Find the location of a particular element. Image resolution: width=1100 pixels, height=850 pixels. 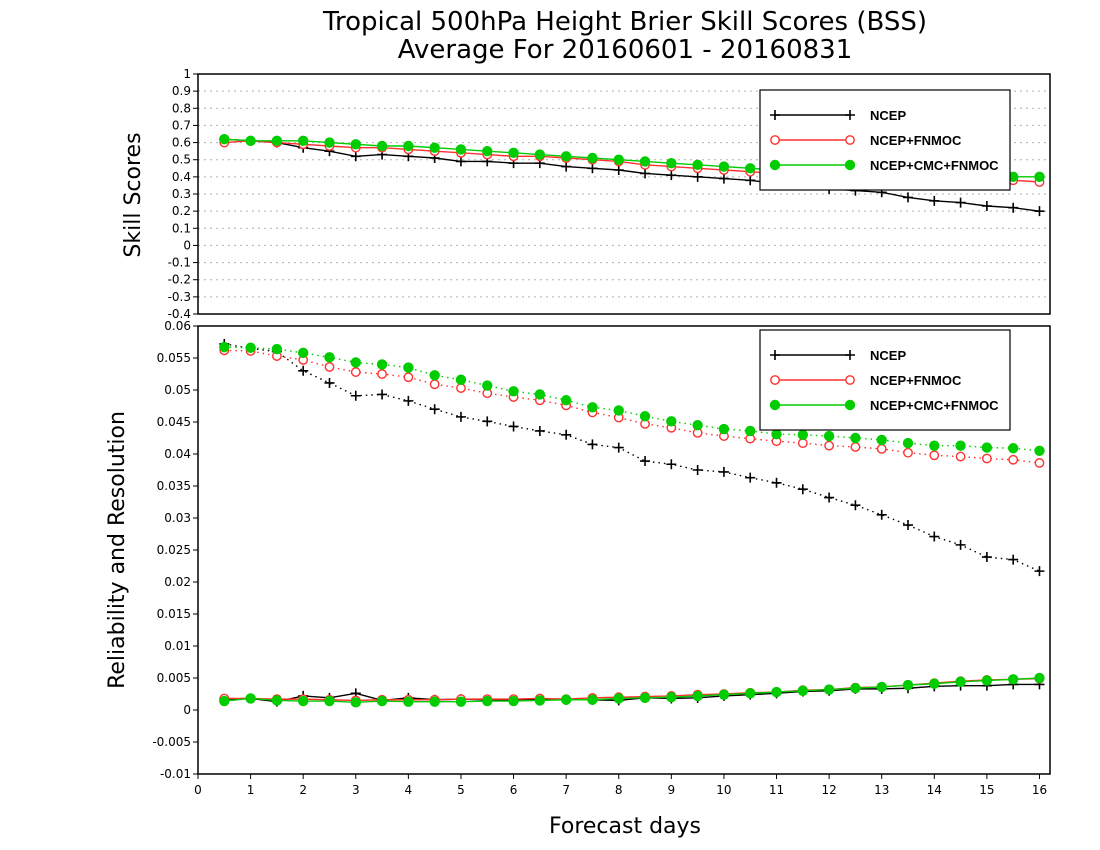

y-tick-label: -0.1 is located at coordinates (179, 263).